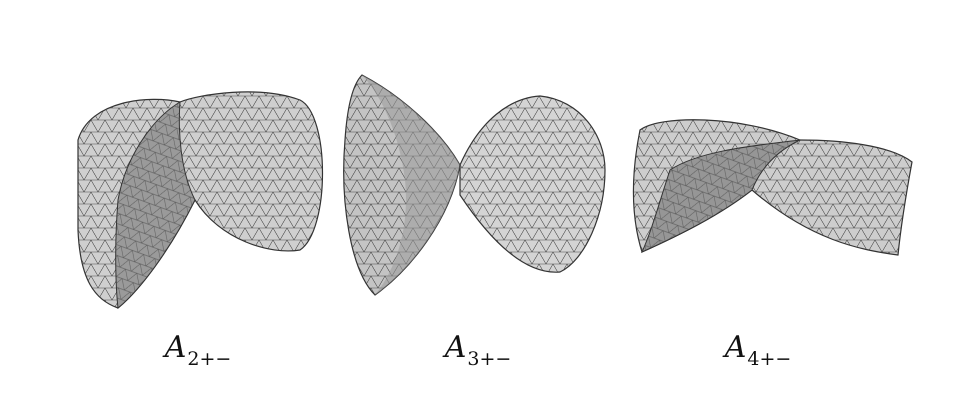 The width and height of the screenshot is (976, 405). What do you see at coordinates (769, 359) in the screenshot?
I see `label-a4-subscript: 4+−` at bounding box center [769, 359].